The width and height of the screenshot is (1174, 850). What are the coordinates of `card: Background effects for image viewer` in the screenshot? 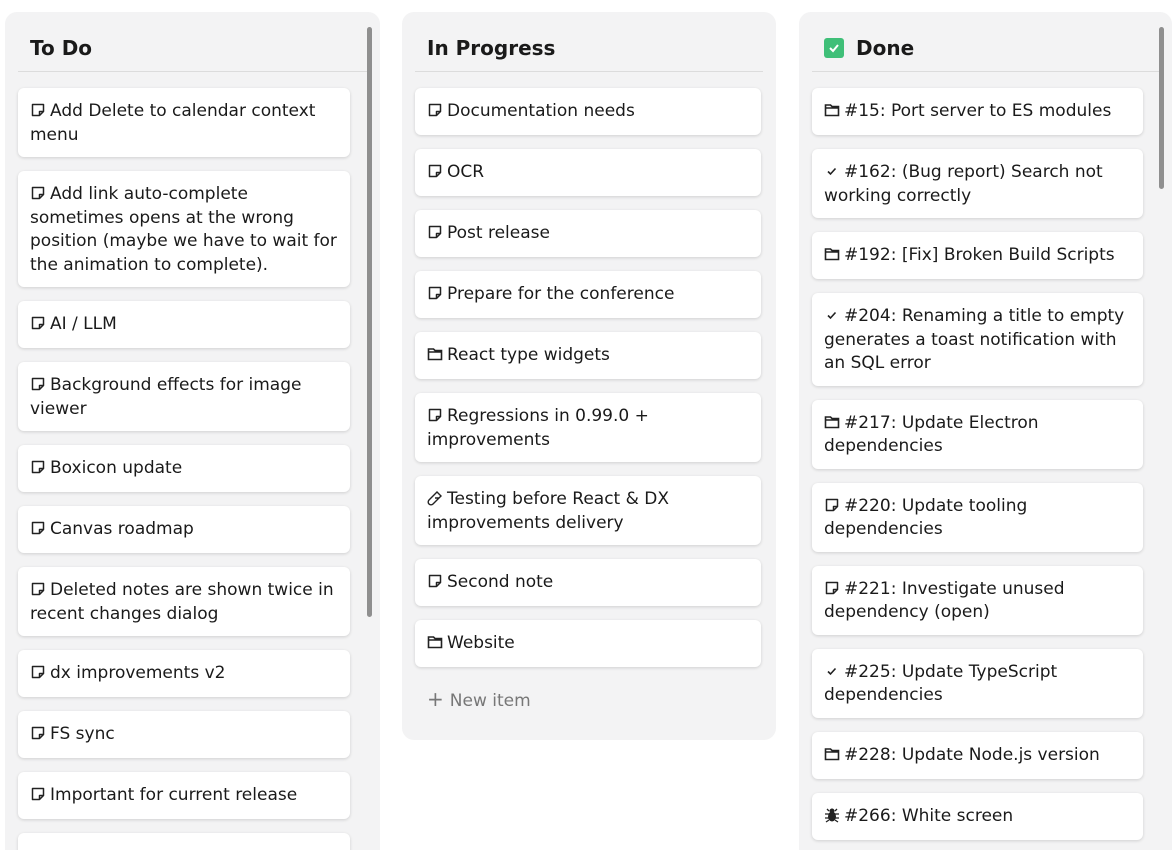 It's located at (184, 396).